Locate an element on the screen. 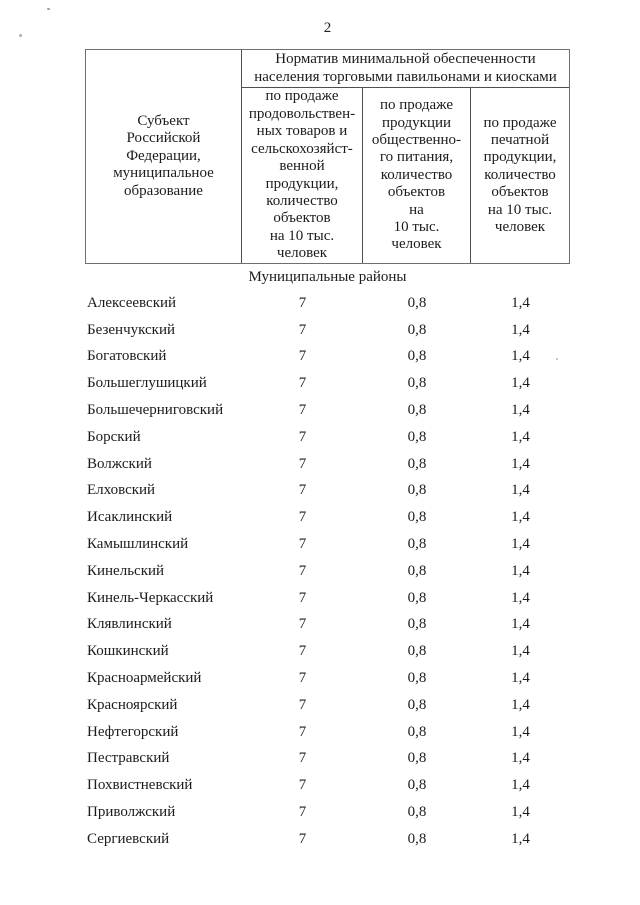 The image size is (640, 905). table-row: Кошкинский 7 0,8 1,4 is located at coordinates (327, 651).